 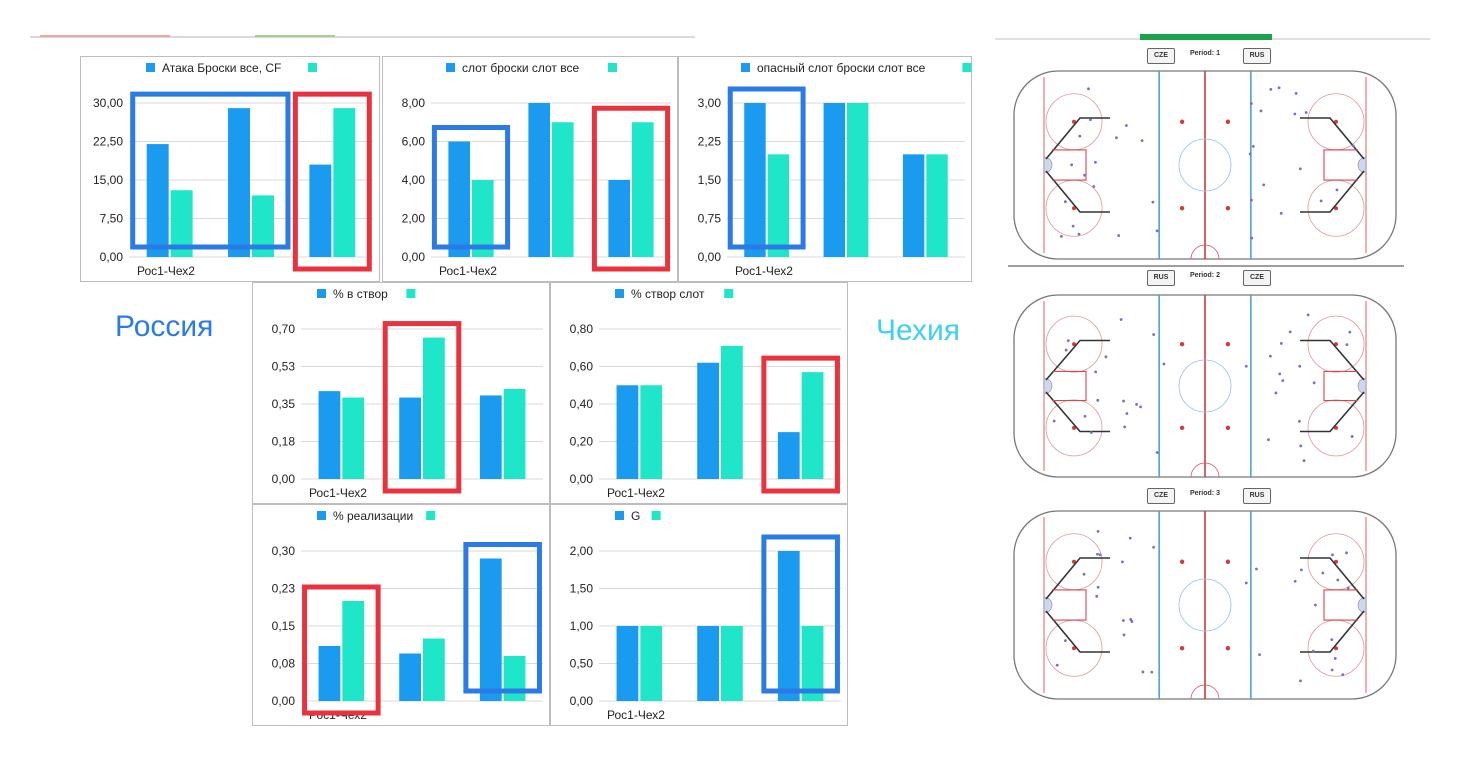 I want to click on y-tick-label: 0,15, so click(x=284, y=626).